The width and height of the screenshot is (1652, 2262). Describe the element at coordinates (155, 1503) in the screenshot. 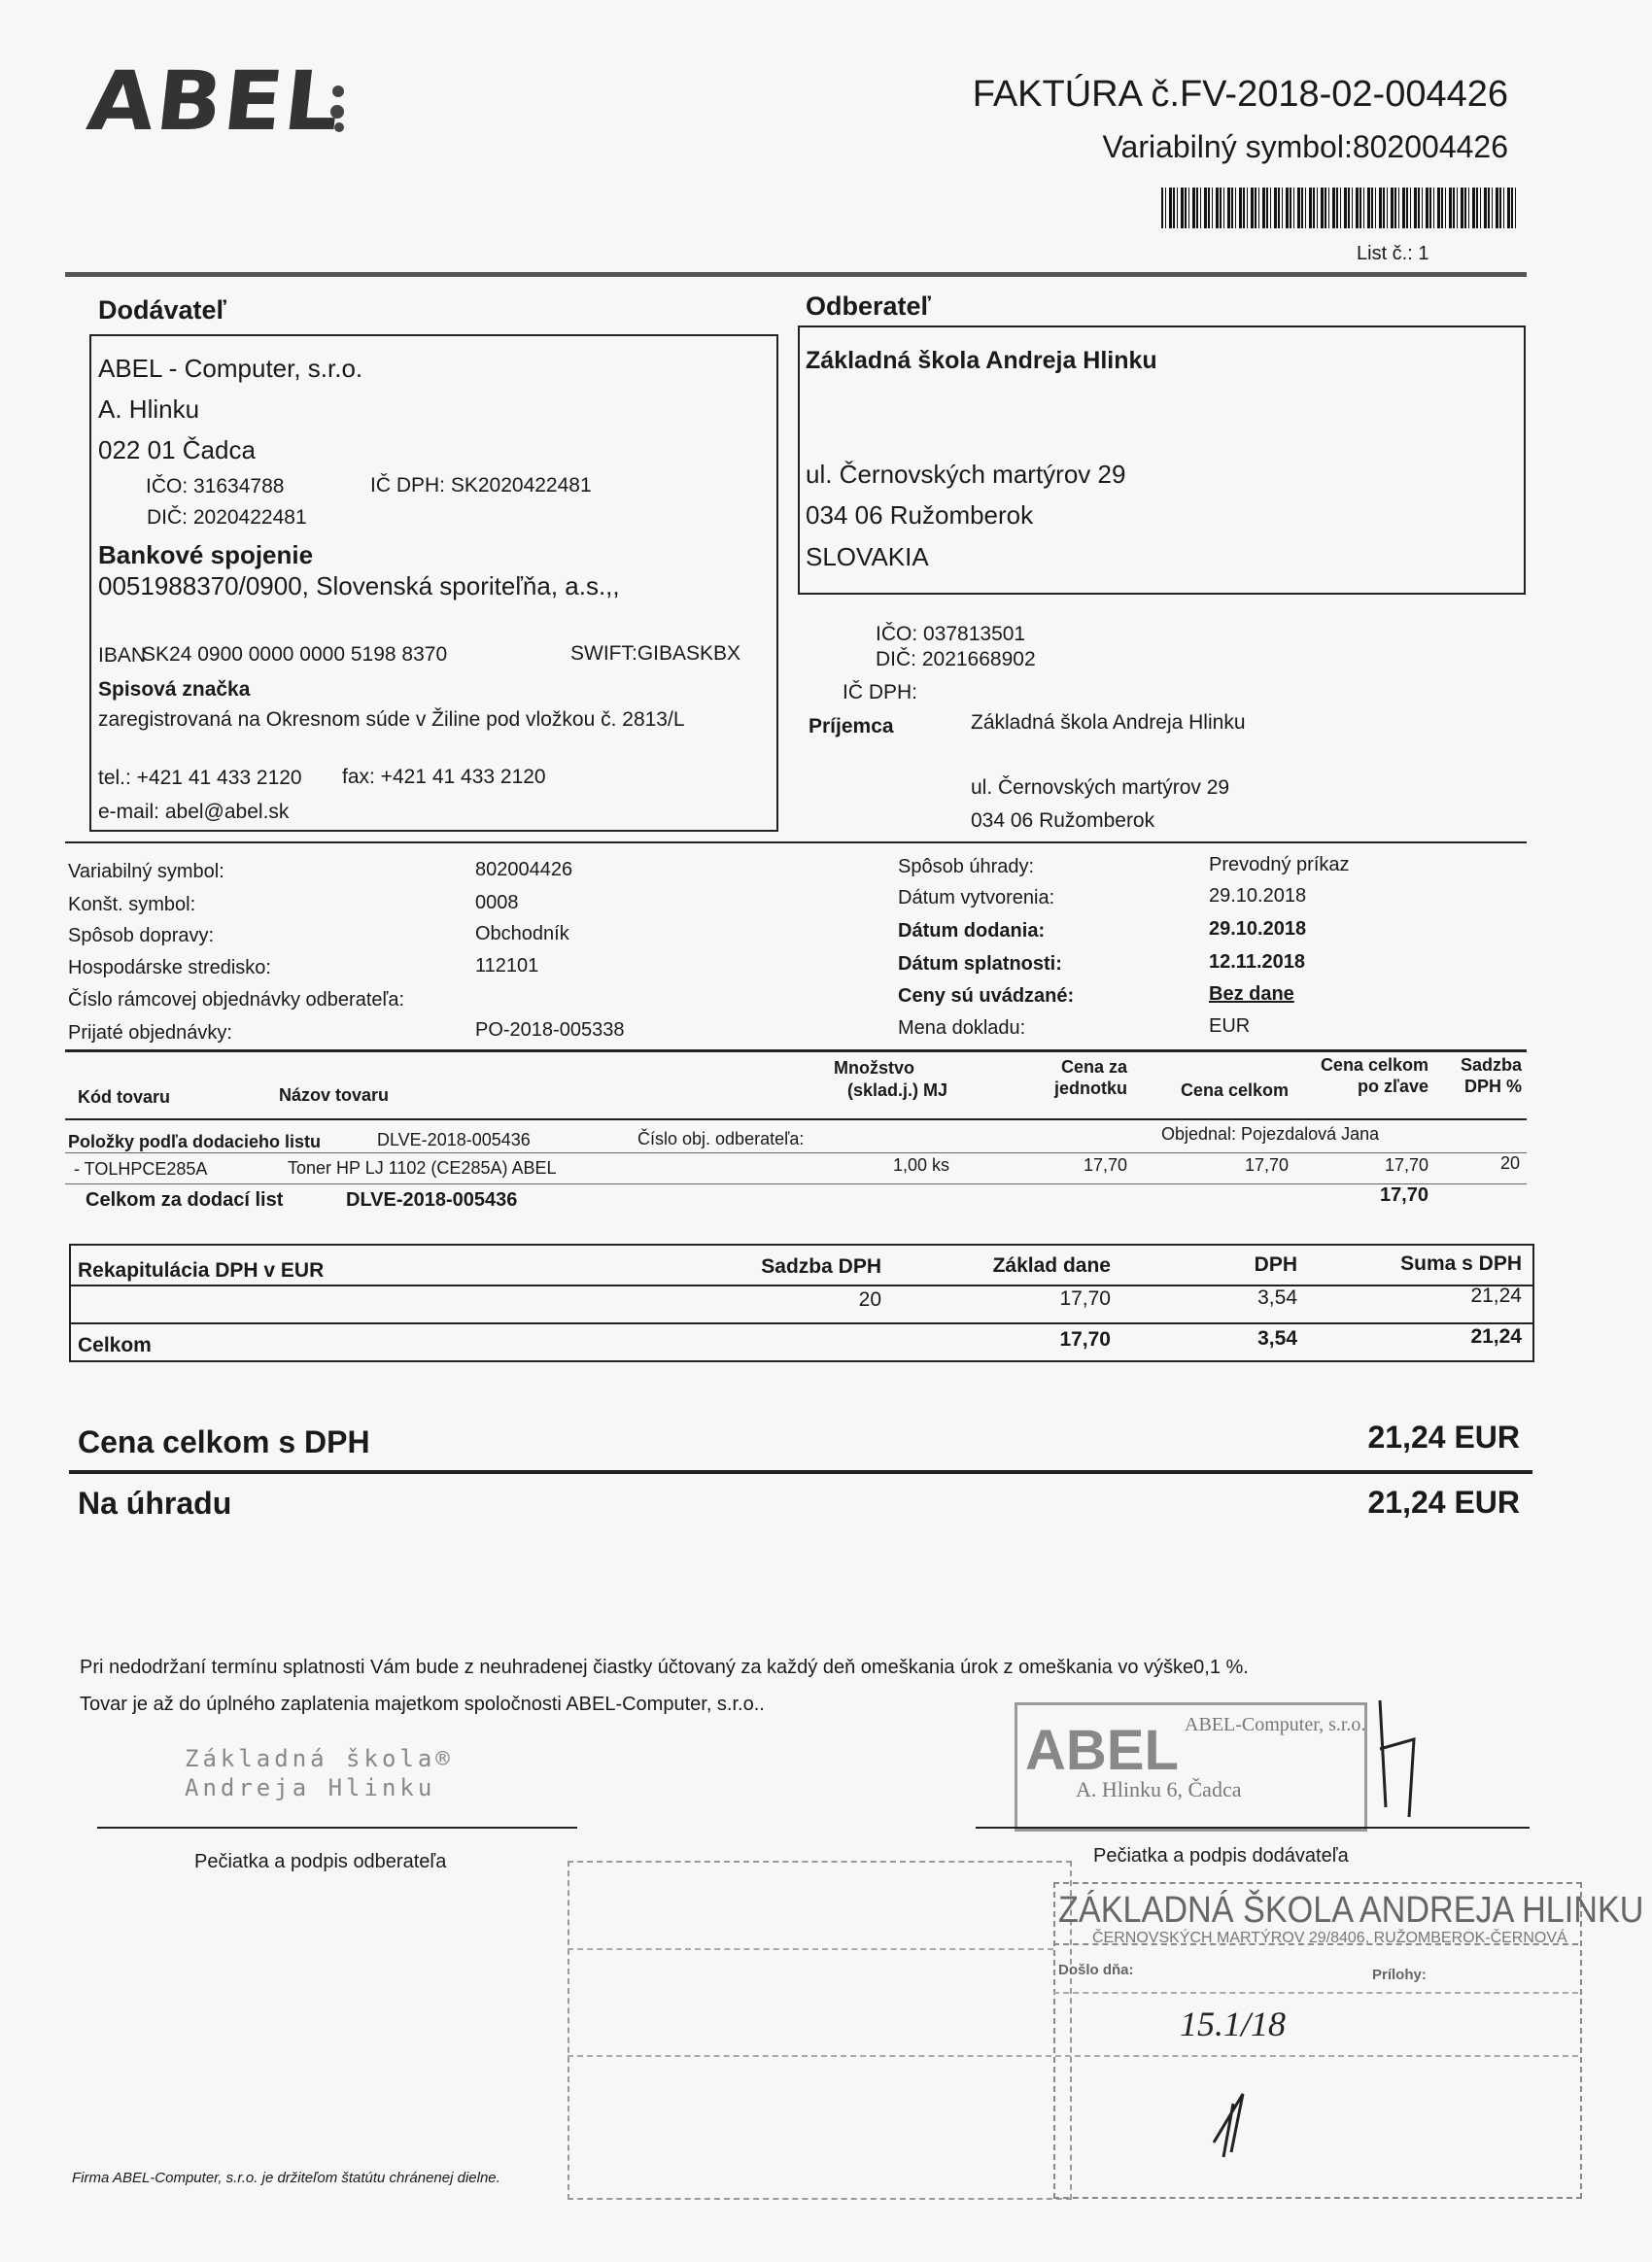

I see `to-pay-label: Na úhradu` at that location.